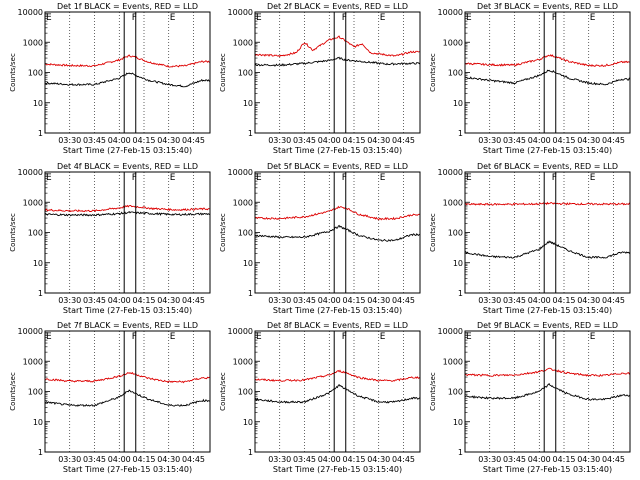 This screenshot has width=640, height=480. I want to click on panel-title: Det 6f BLACK = Events, RED = LLD, so click(547, 166).